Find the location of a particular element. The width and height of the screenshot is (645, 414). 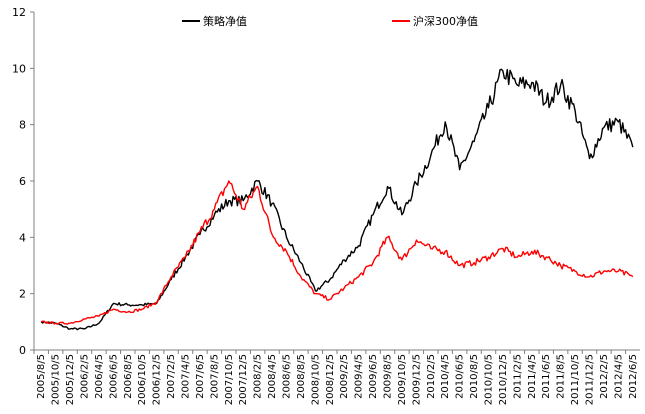

x-tick-label: 2011/12/5 is located at coordinates (590, 379).